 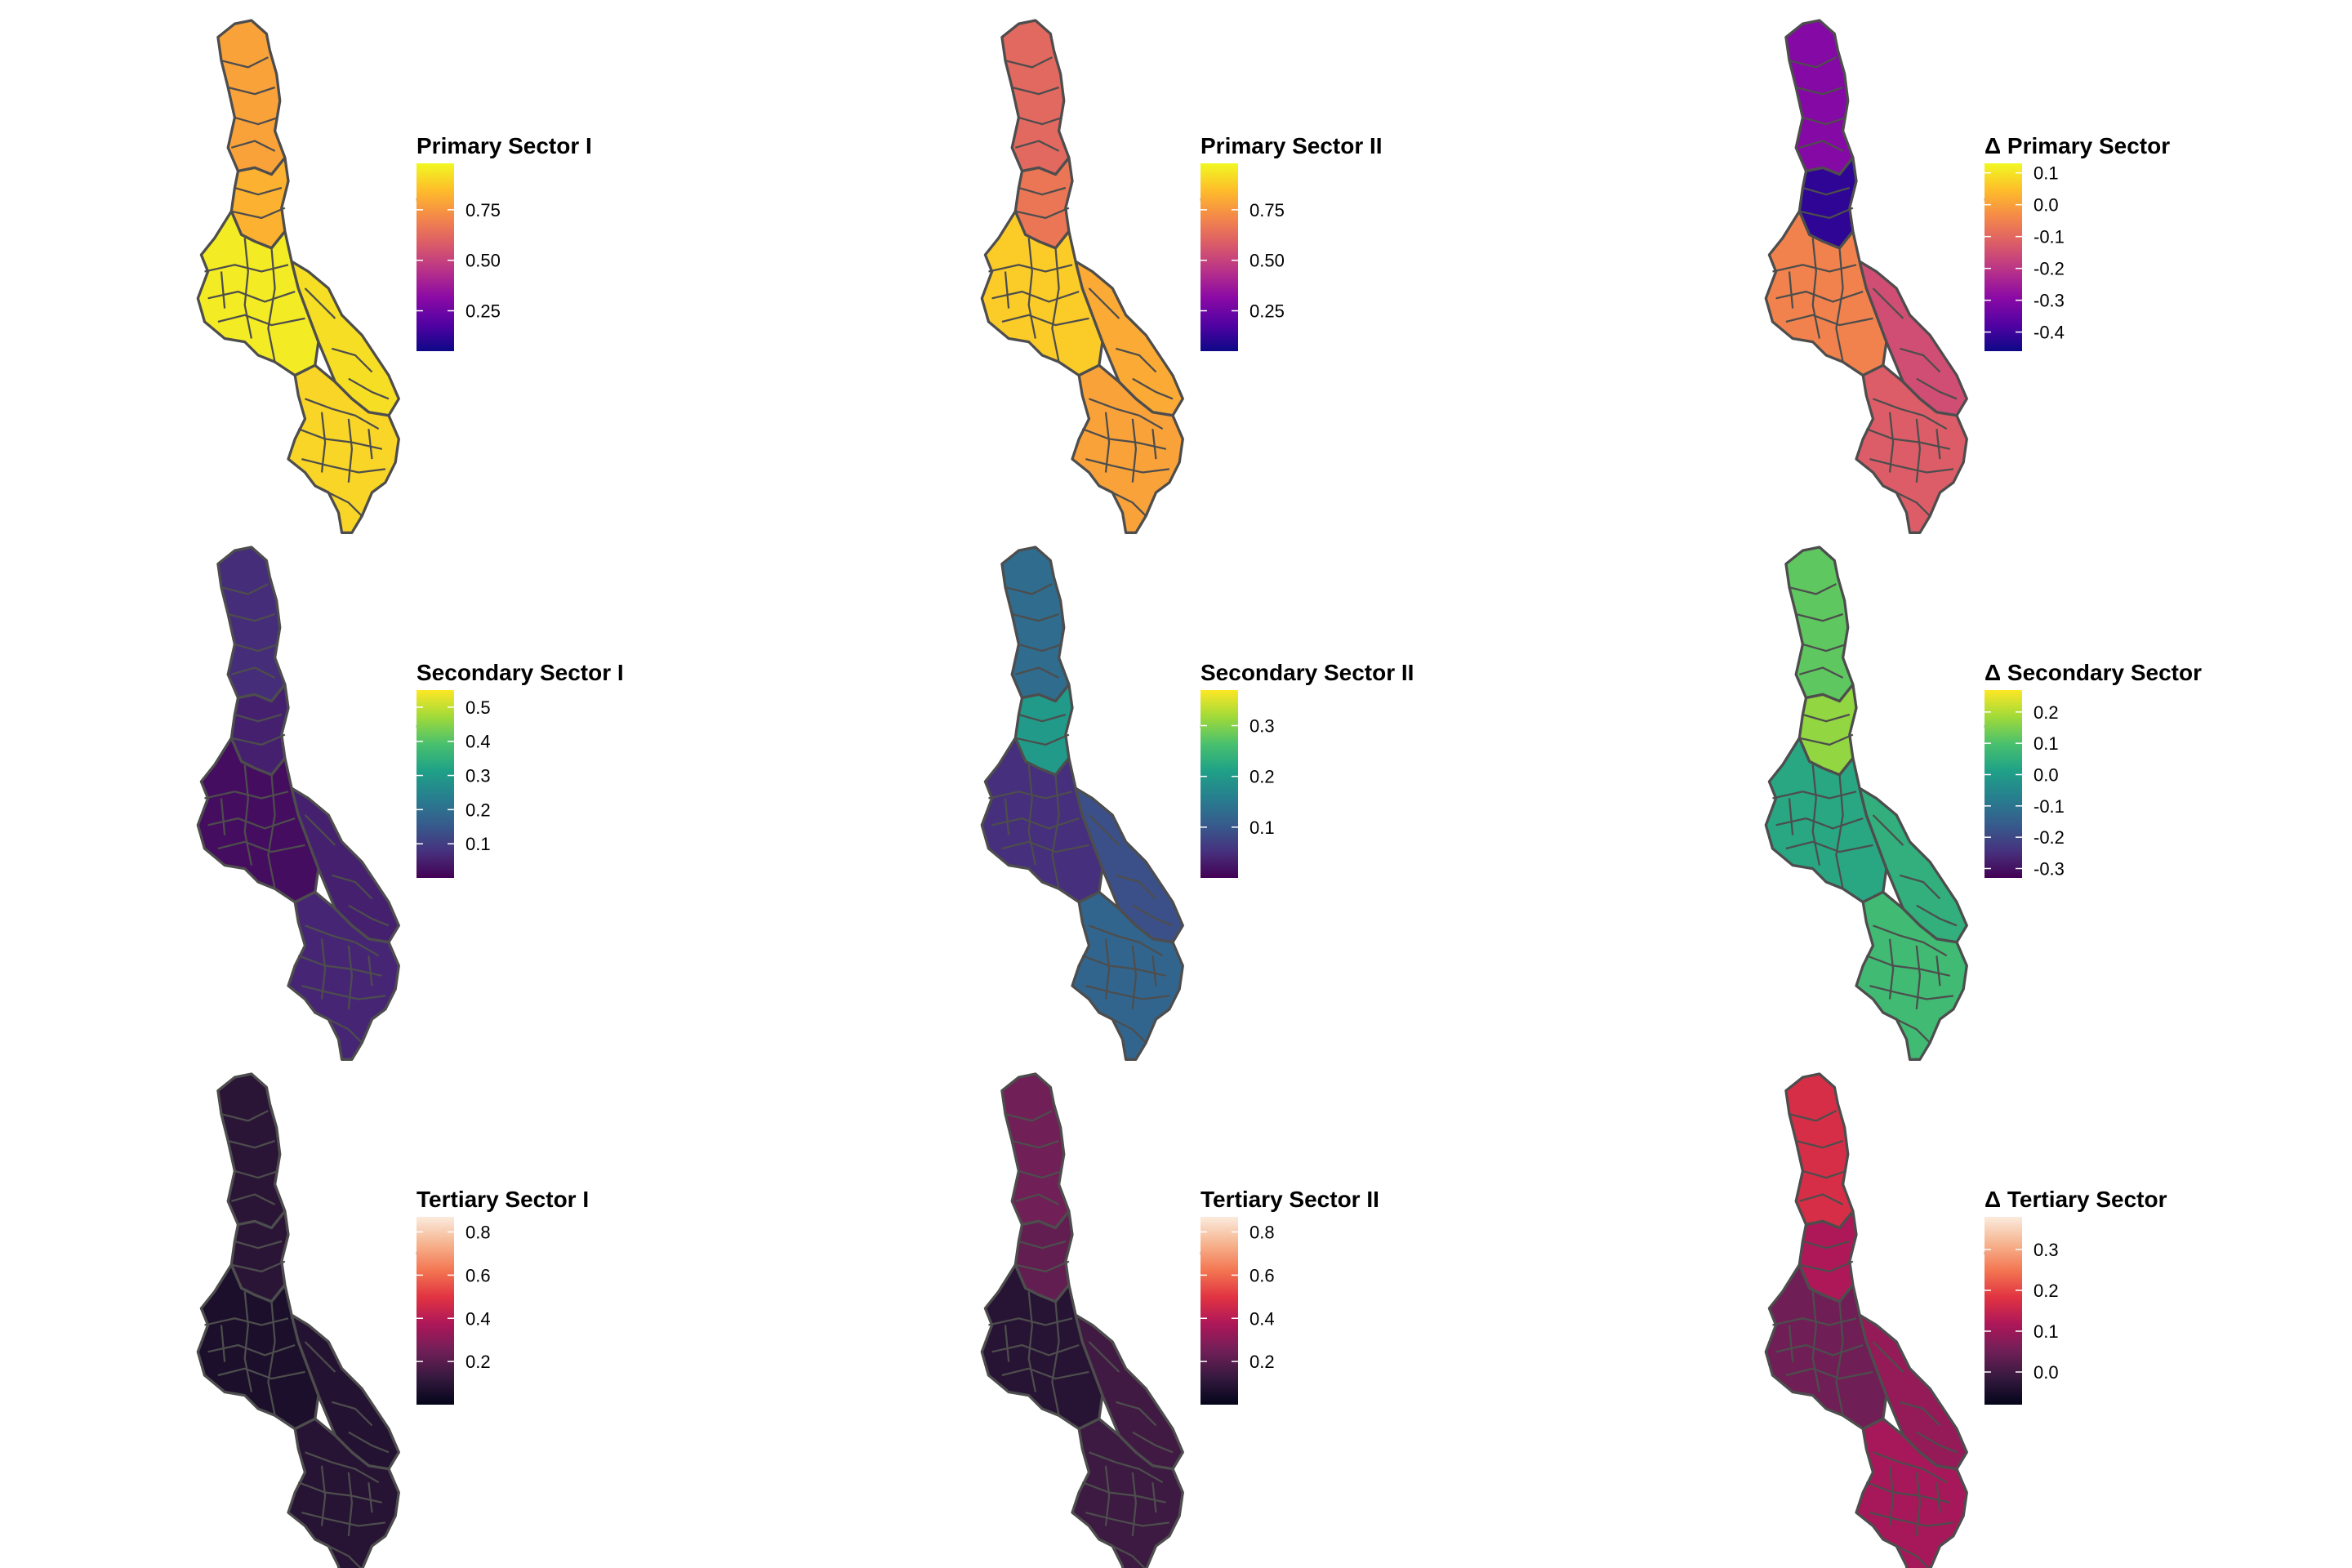 I want to click on colorbar-tick-label: 0.6, so click(x=1262, y=1275).